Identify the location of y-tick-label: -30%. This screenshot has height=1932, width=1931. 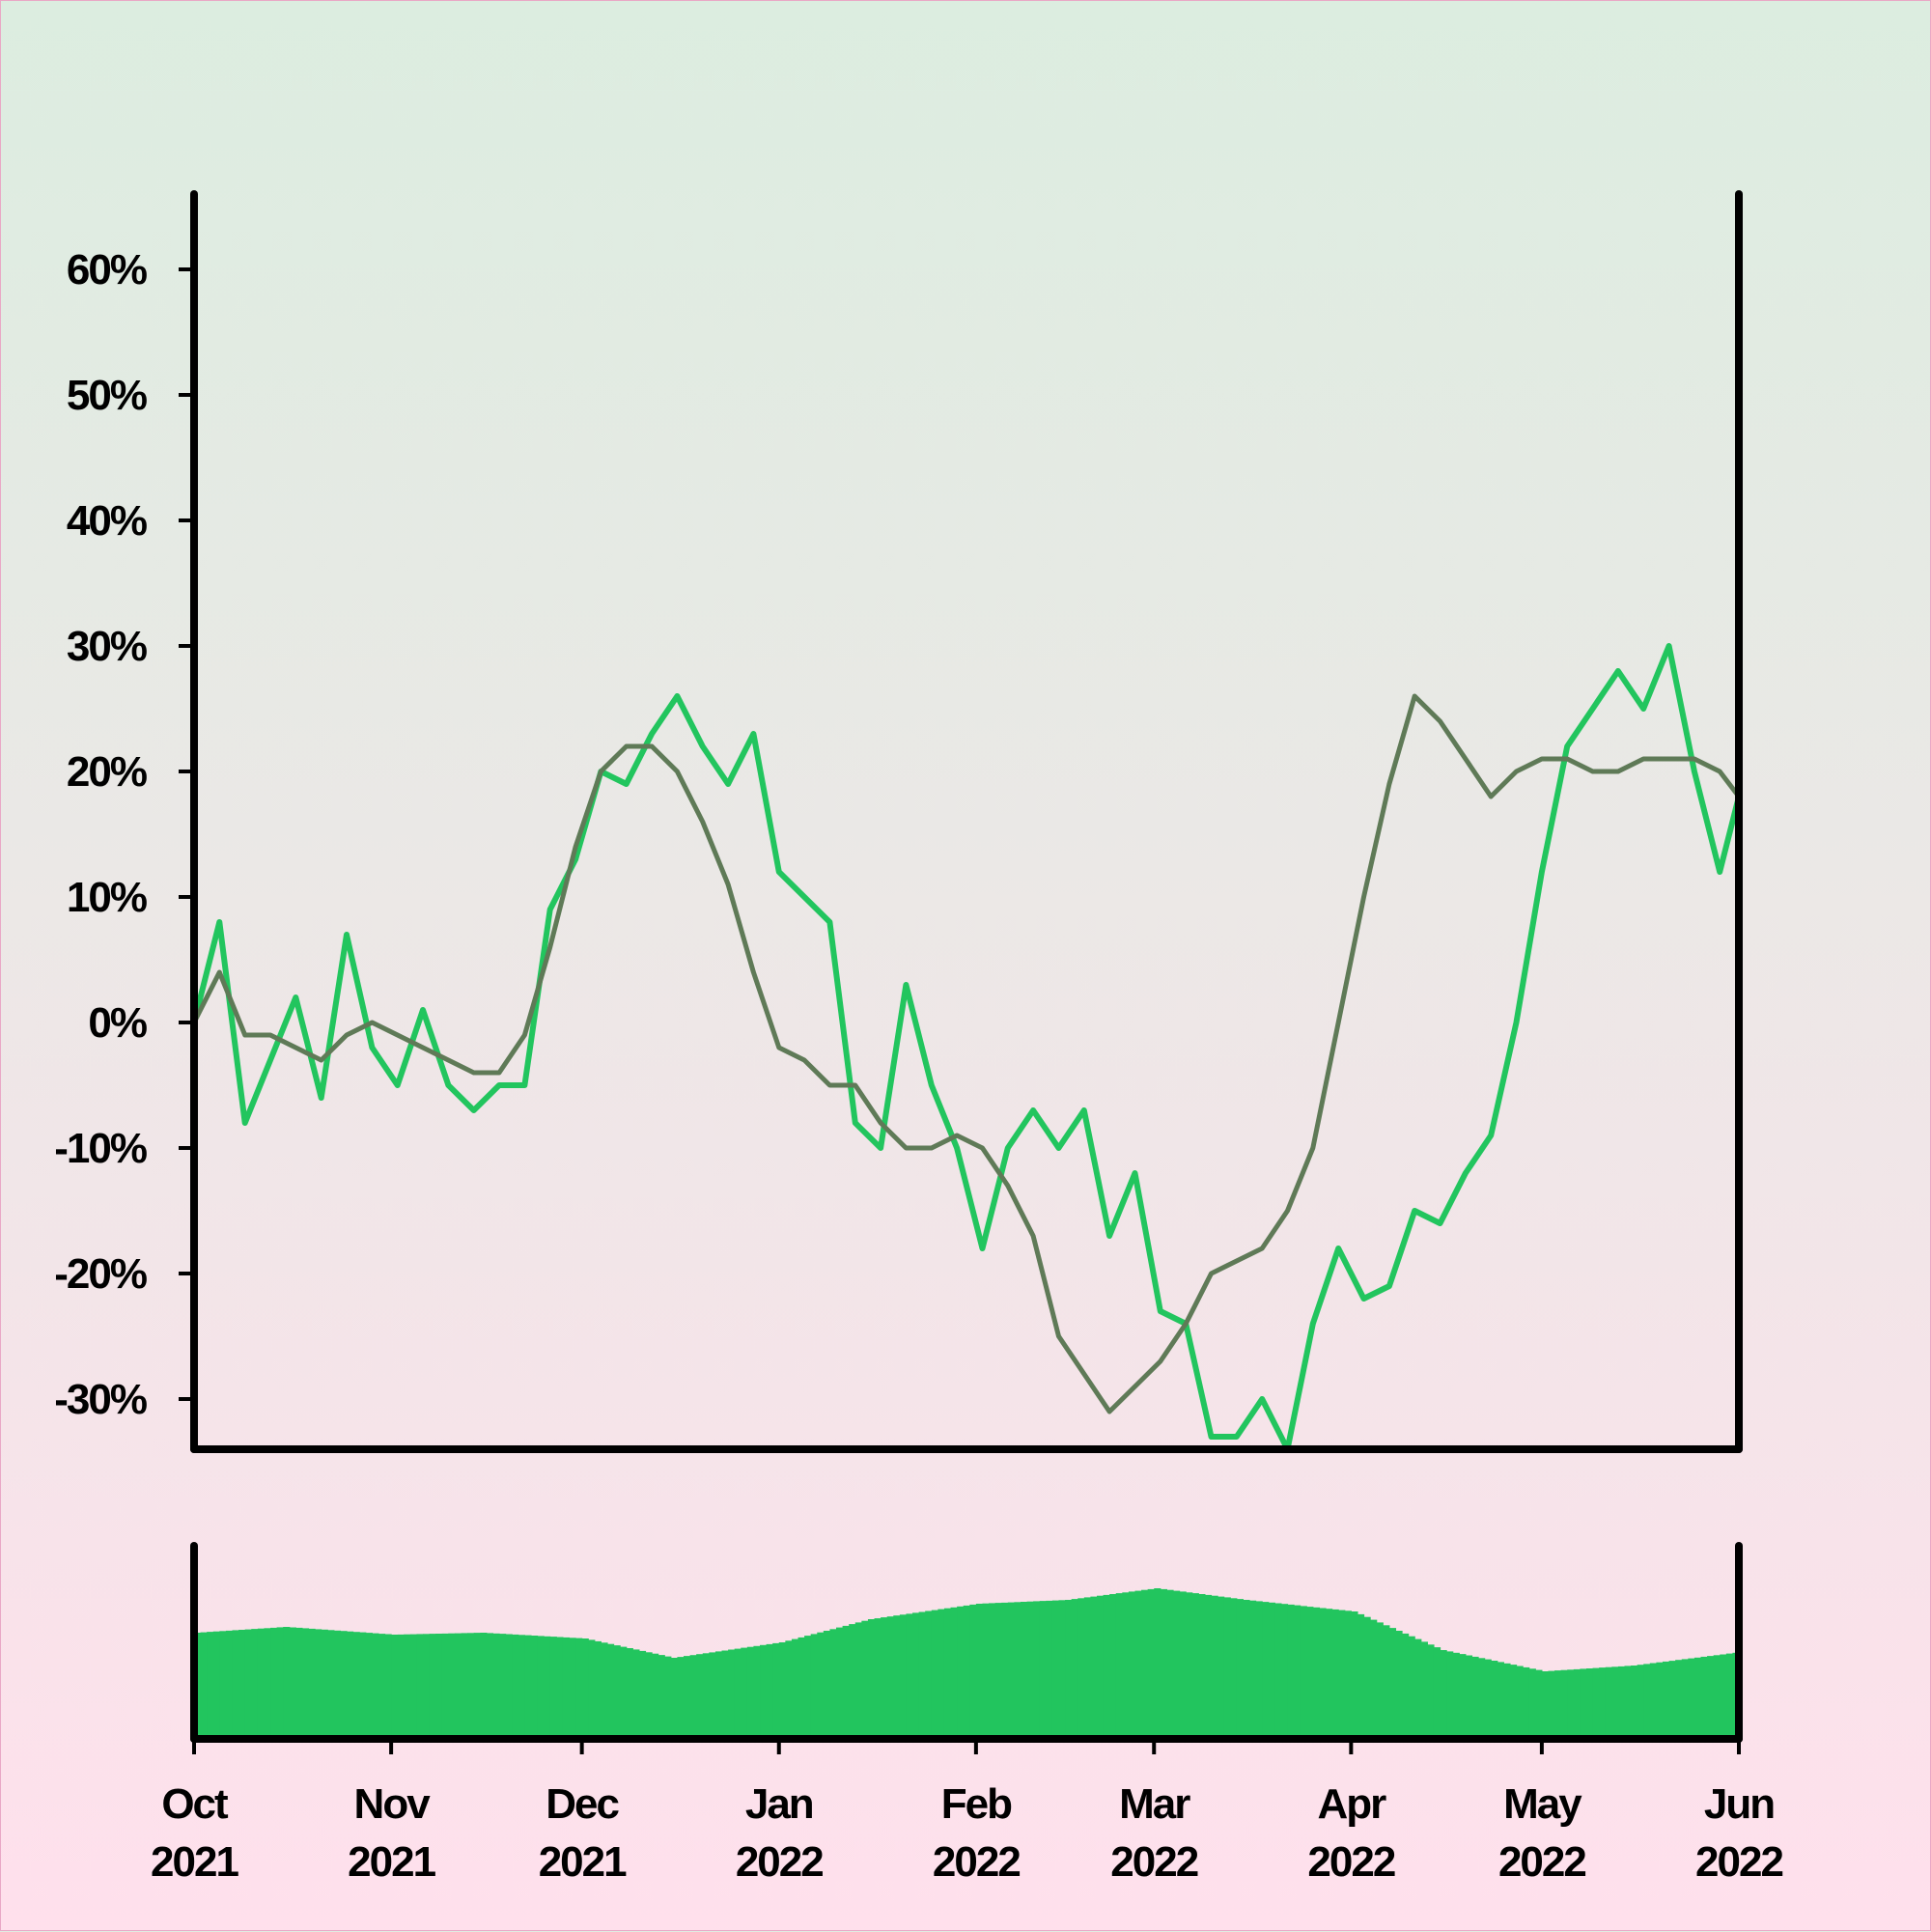
(100, 1399).